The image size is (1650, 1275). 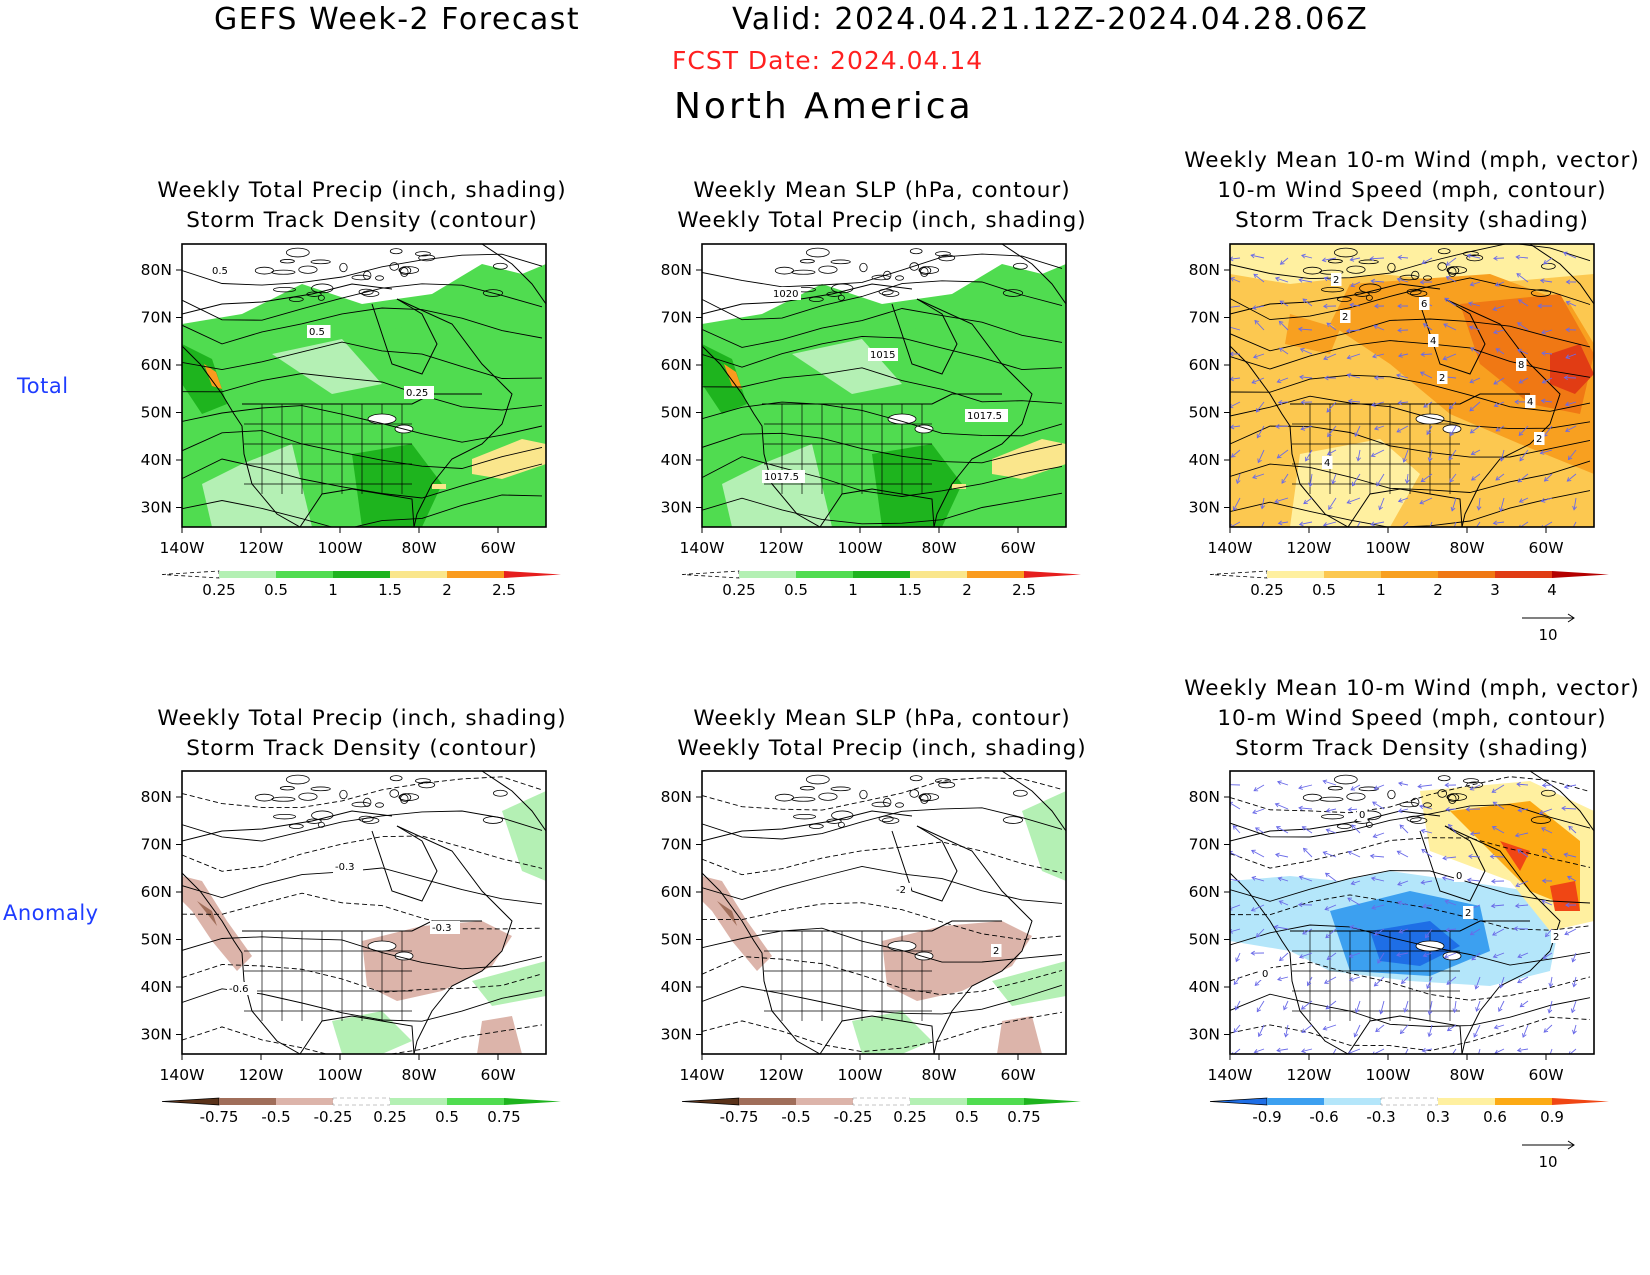 I want to click on panel-title-line: Weekly Mean 10-m Wind (mph, vector), so click(x=1412, y=160).